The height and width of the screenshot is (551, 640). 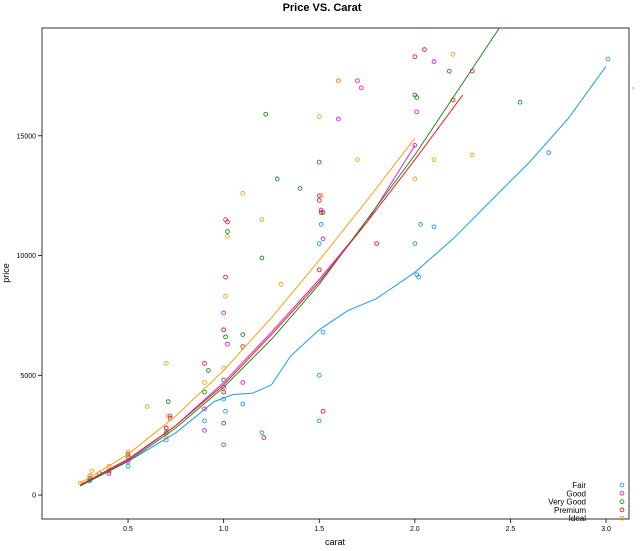 What do you see at coordinates (606, 529) in the screenshot?
I see `x-tick-label: 3.0` at bounding box center [606, 529].